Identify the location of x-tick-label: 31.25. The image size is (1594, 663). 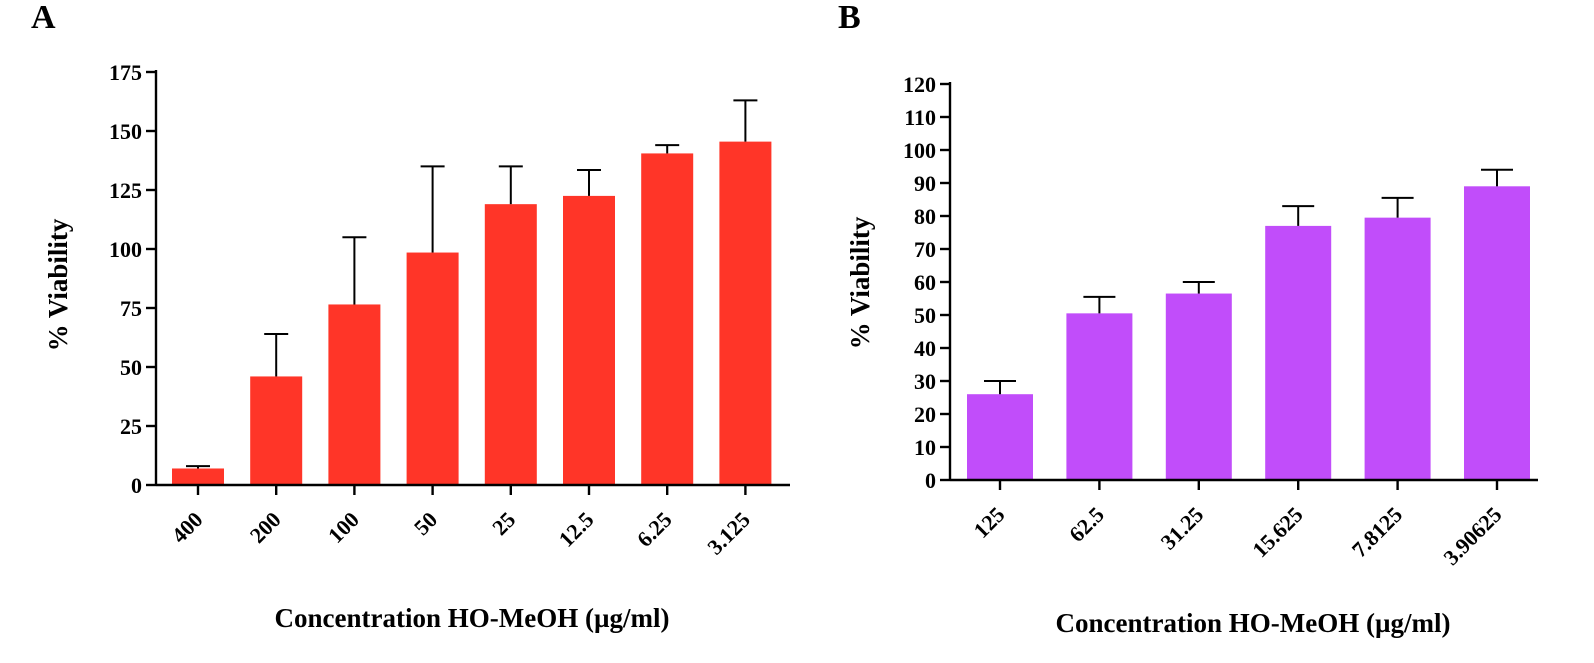
(1182, 528).